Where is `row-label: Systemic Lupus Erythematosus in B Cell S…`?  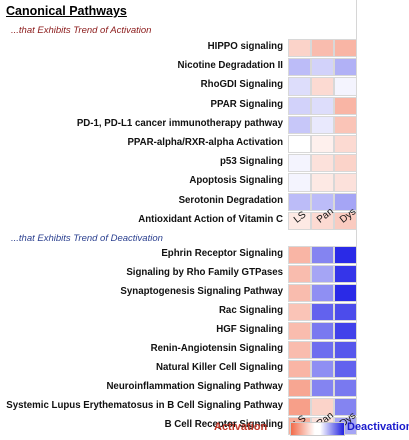 row-label: Systemic Lupus Erythematosus in B Cell S… is located at coordinates (144, 405).